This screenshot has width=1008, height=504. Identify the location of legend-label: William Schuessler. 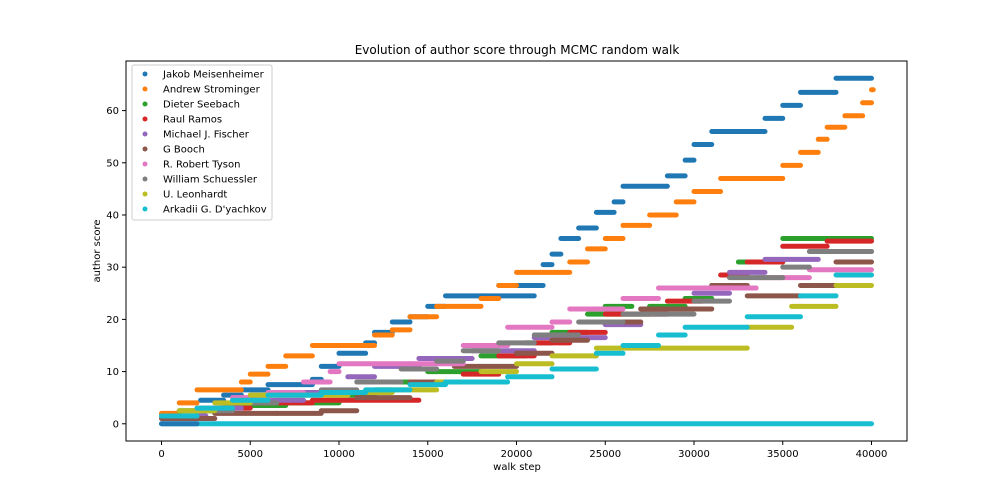
(210, 180).